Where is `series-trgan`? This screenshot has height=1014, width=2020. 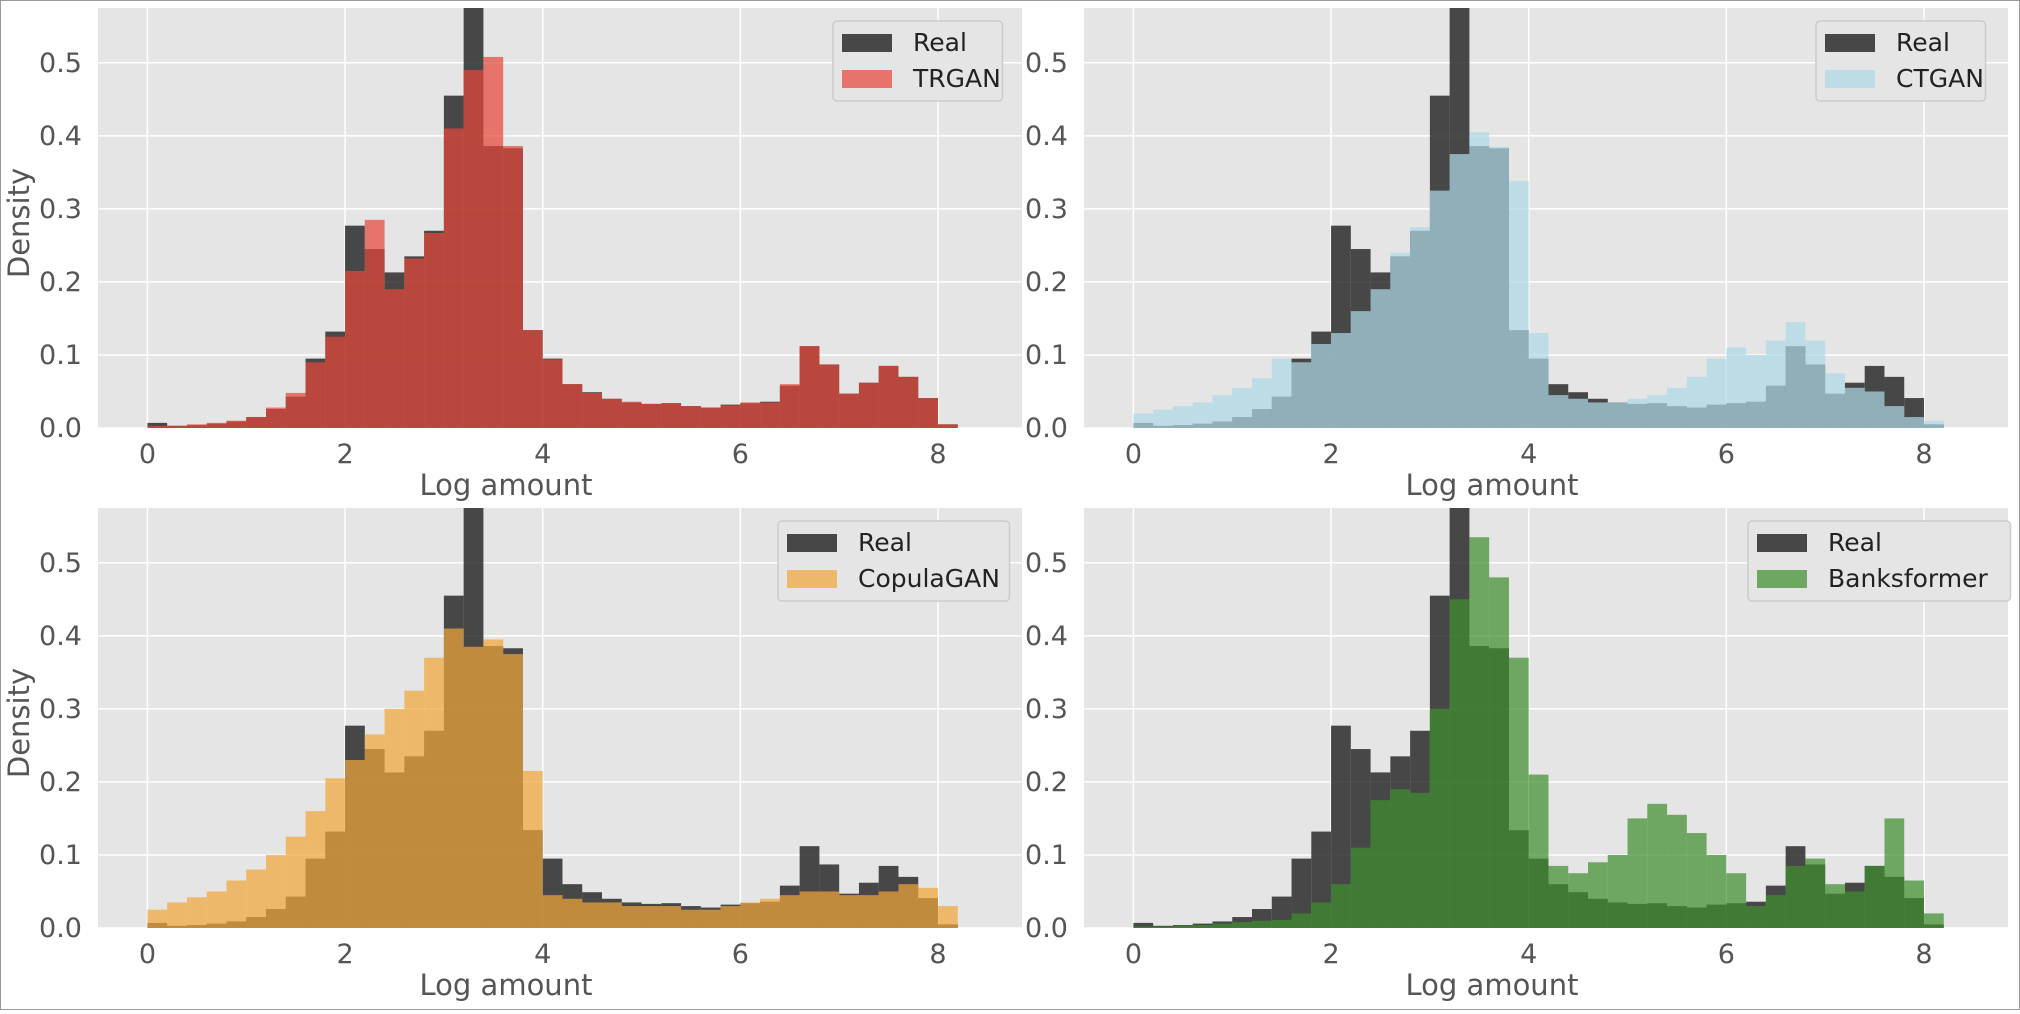
series-trgan is located at coordinates (552, 242).